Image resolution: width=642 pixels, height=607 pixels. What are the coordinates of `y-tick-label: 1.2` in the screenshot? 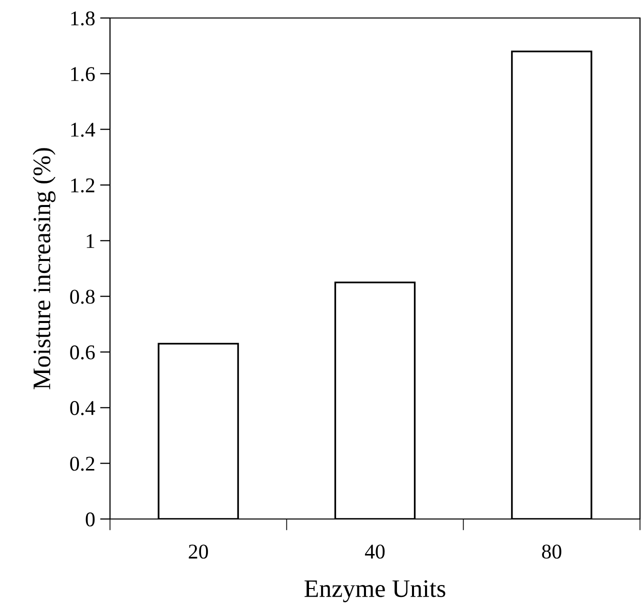 It's located at (82, 185).